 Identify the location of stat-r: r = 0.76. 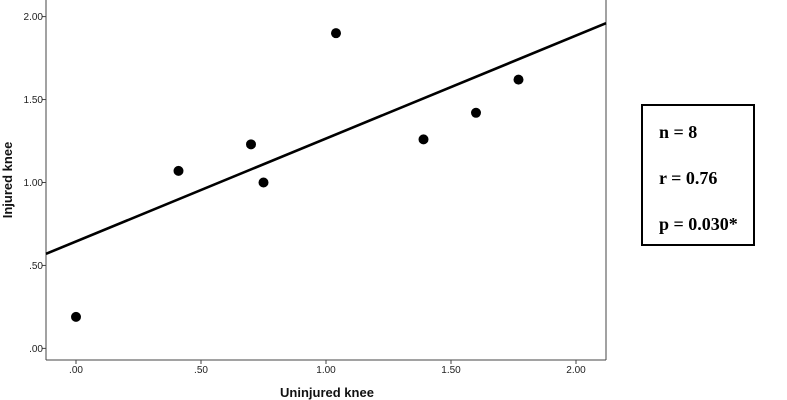
(688, 178).